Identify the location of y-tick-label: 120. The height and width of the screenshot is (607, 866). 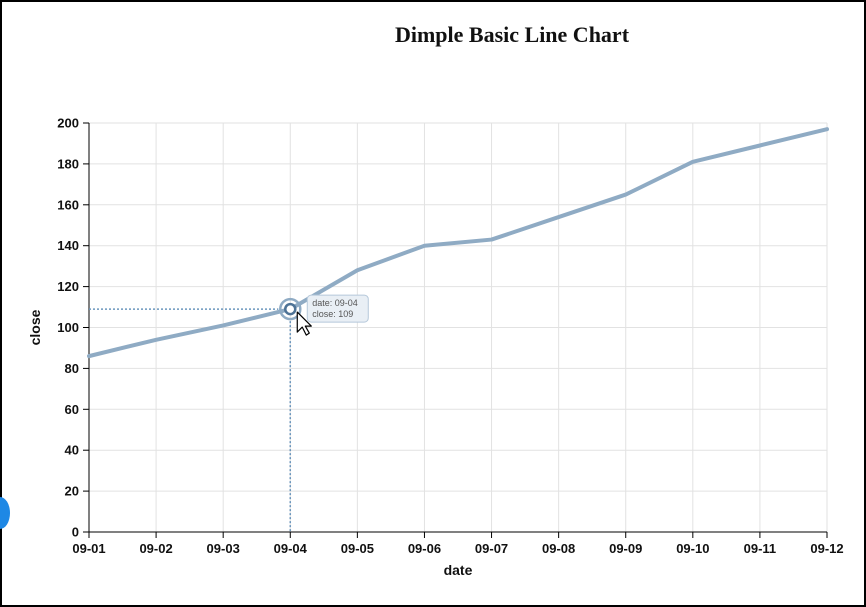
(68, 286).